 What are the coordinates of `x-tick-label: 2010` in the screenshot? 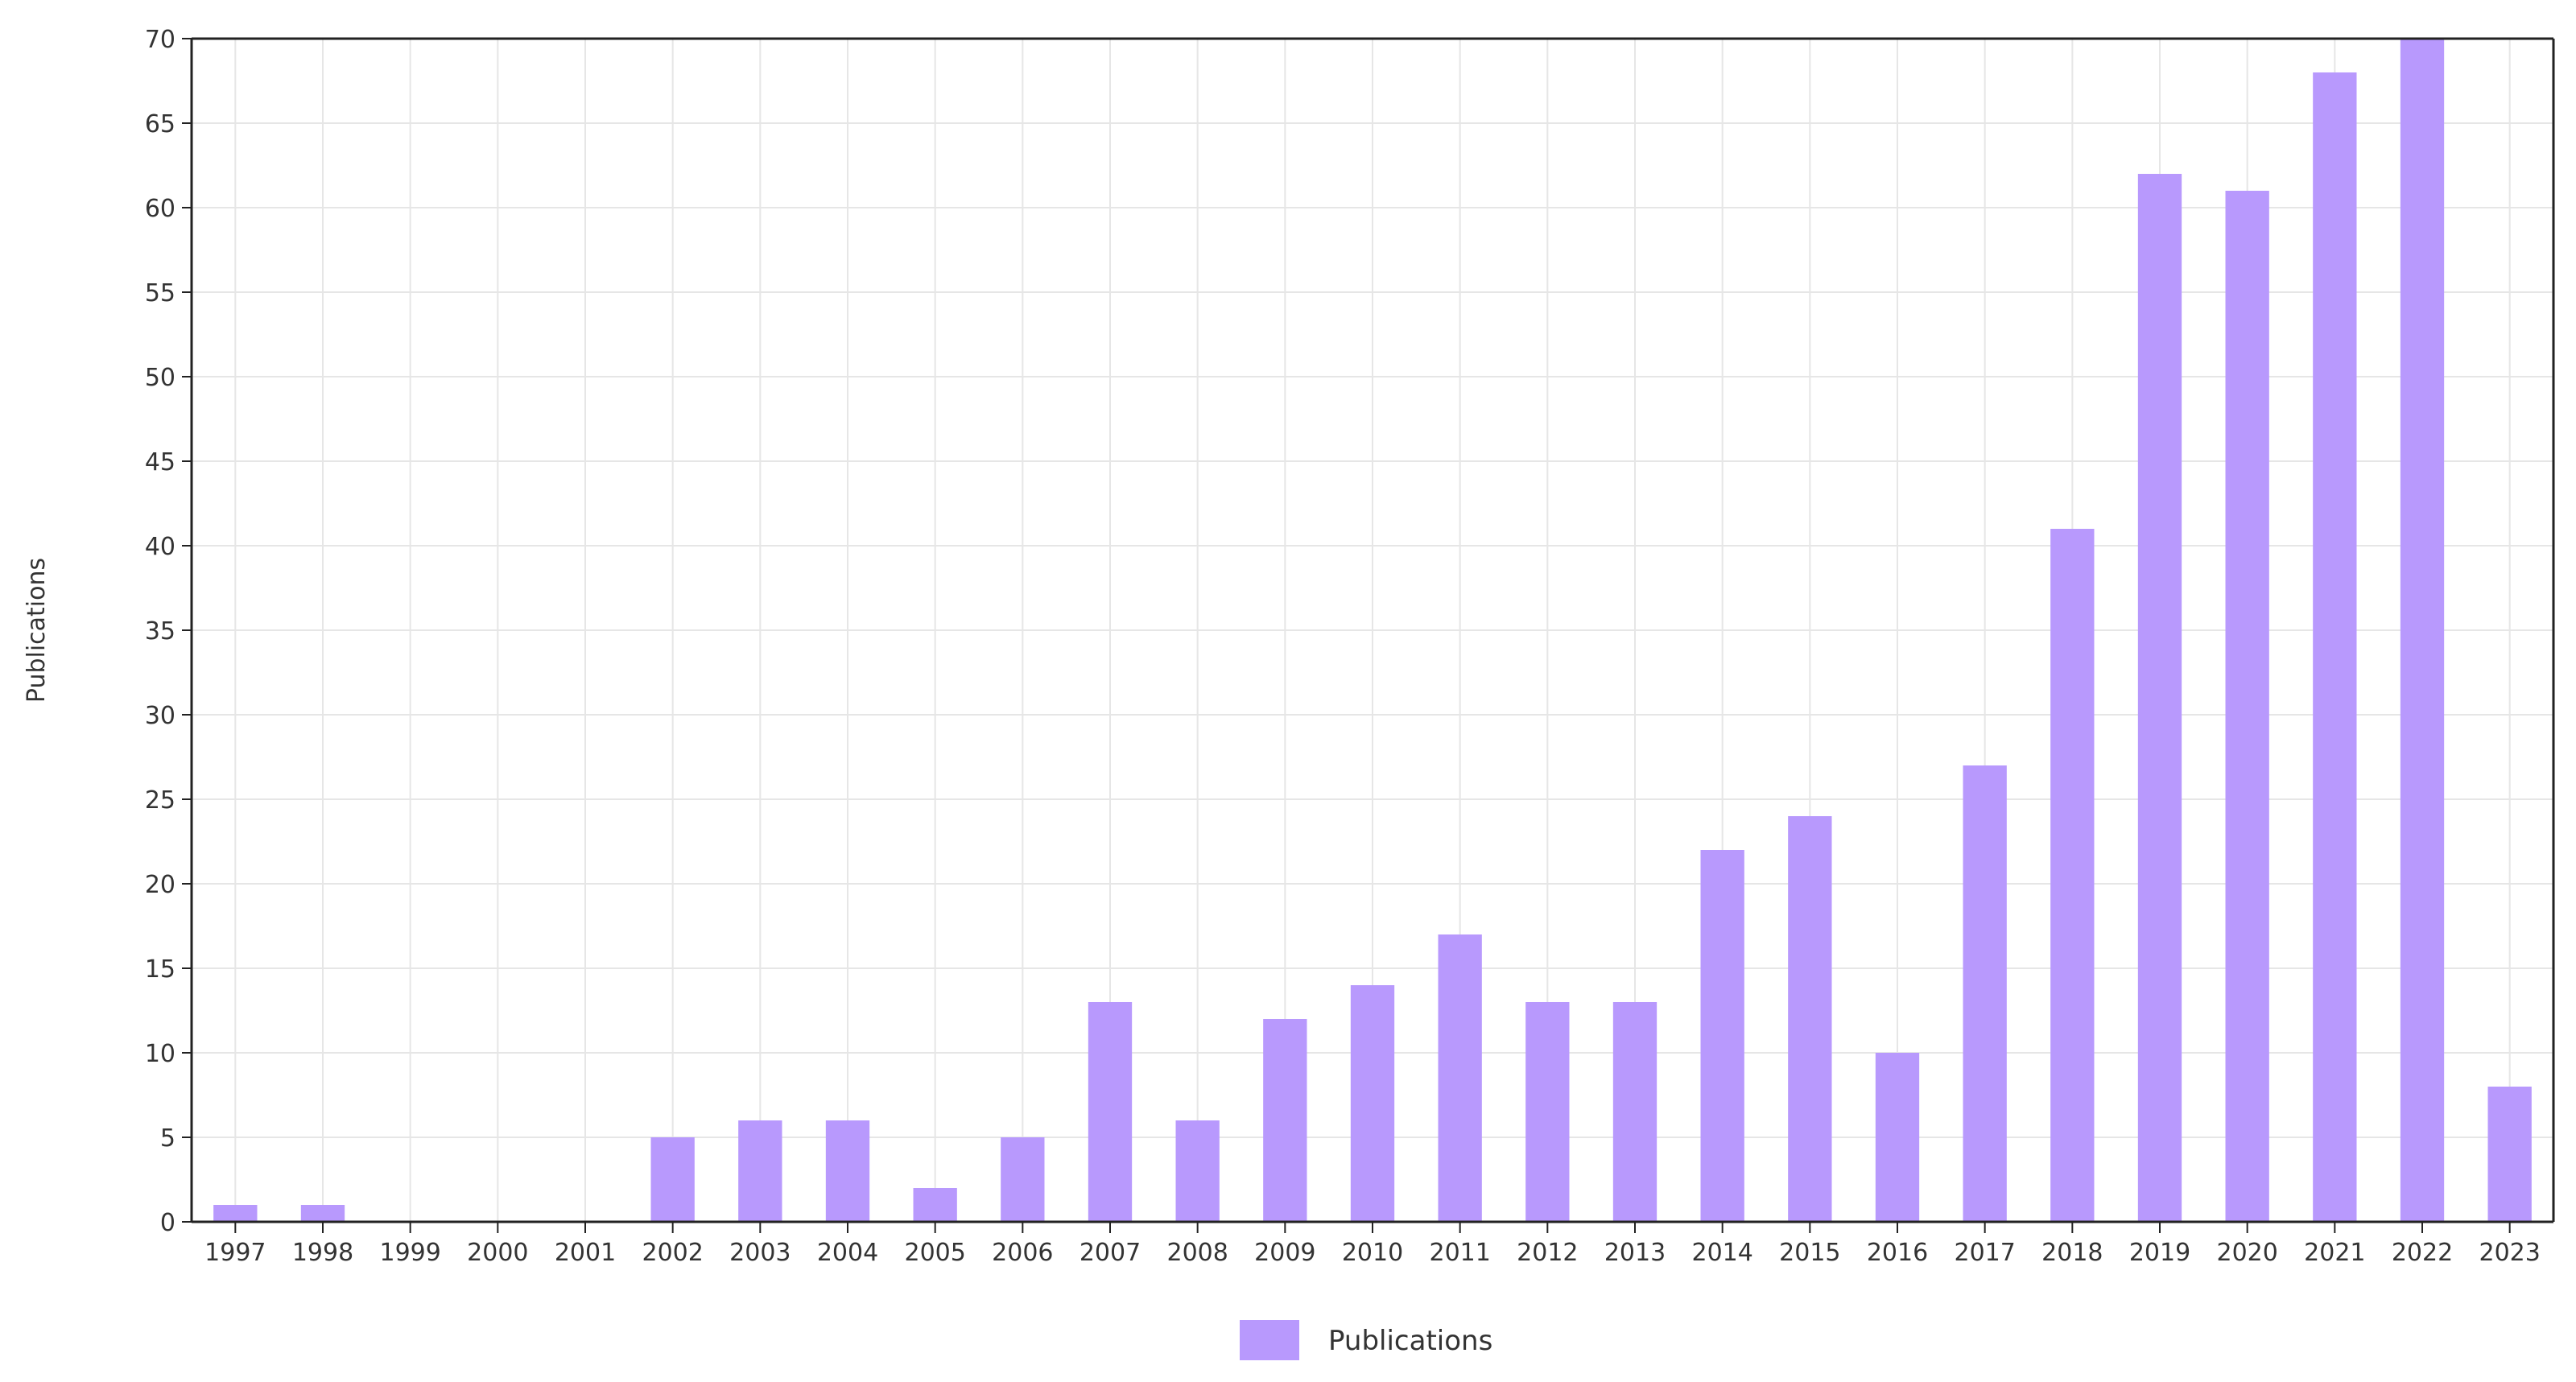 It's located at (1372, 1253).